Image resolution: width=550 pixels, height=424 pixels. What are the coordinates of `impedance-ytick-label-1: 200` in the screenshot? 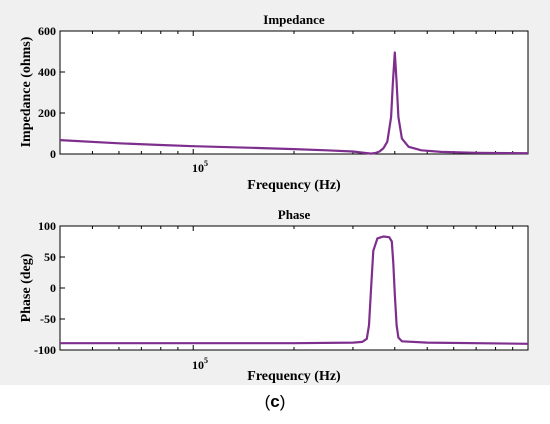 It's located at (47, 113).